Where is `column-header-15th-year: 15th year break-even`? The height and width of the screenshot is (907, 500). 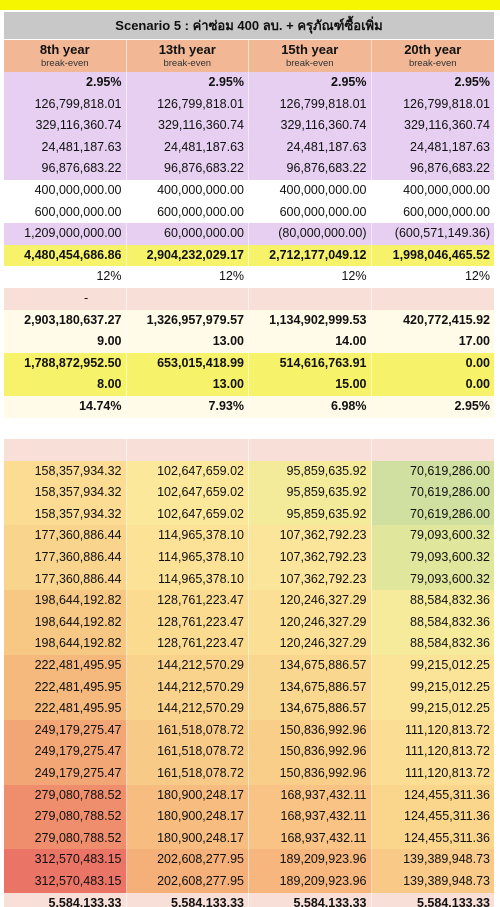
column-header-15th-year: 15th year break-even is located at coordinates (310, 56).